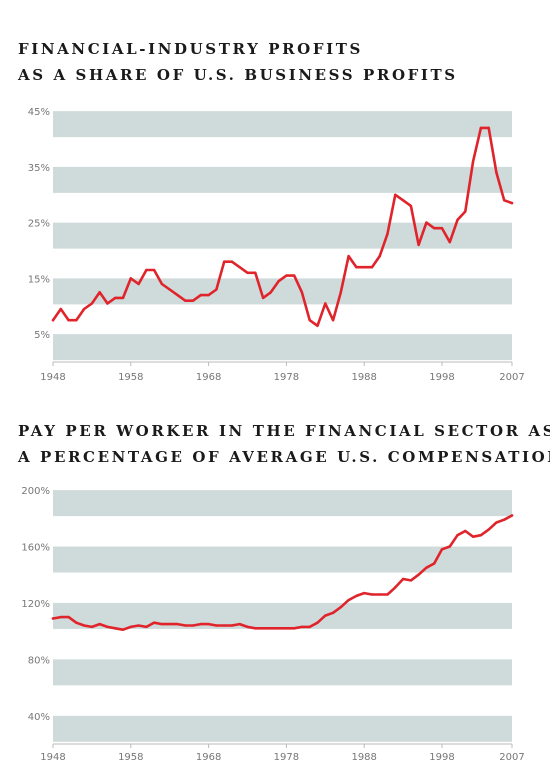 The height and width of the screenshot is (784, 550). I want to click on chart-1-title-line-1: FINANCIAL-INDUSTRY PROFITS, so click(190, 49).